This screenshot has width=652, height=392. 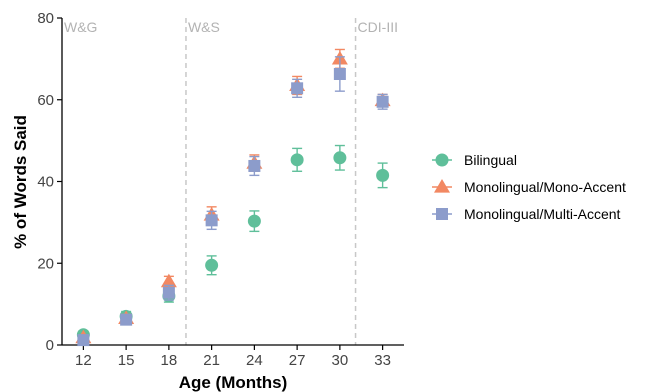 What do you see at coordinates (211, 360) in the screenshot?
I see `x-tick-label: 21` at bounding box center [211, 360].